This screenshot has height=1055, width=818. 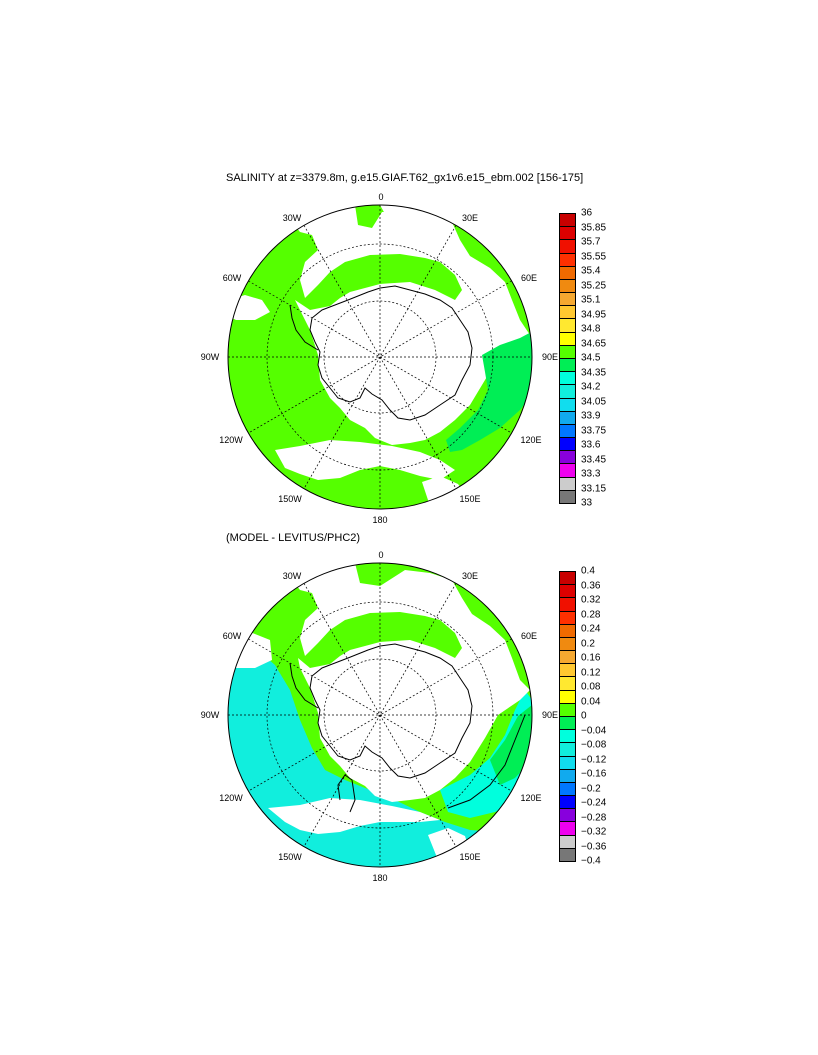 What do you see at coordinates (591, 242) in the screenshot?
I see `colorbar-tick-label: 35.7` at bounding box center [591, 242].